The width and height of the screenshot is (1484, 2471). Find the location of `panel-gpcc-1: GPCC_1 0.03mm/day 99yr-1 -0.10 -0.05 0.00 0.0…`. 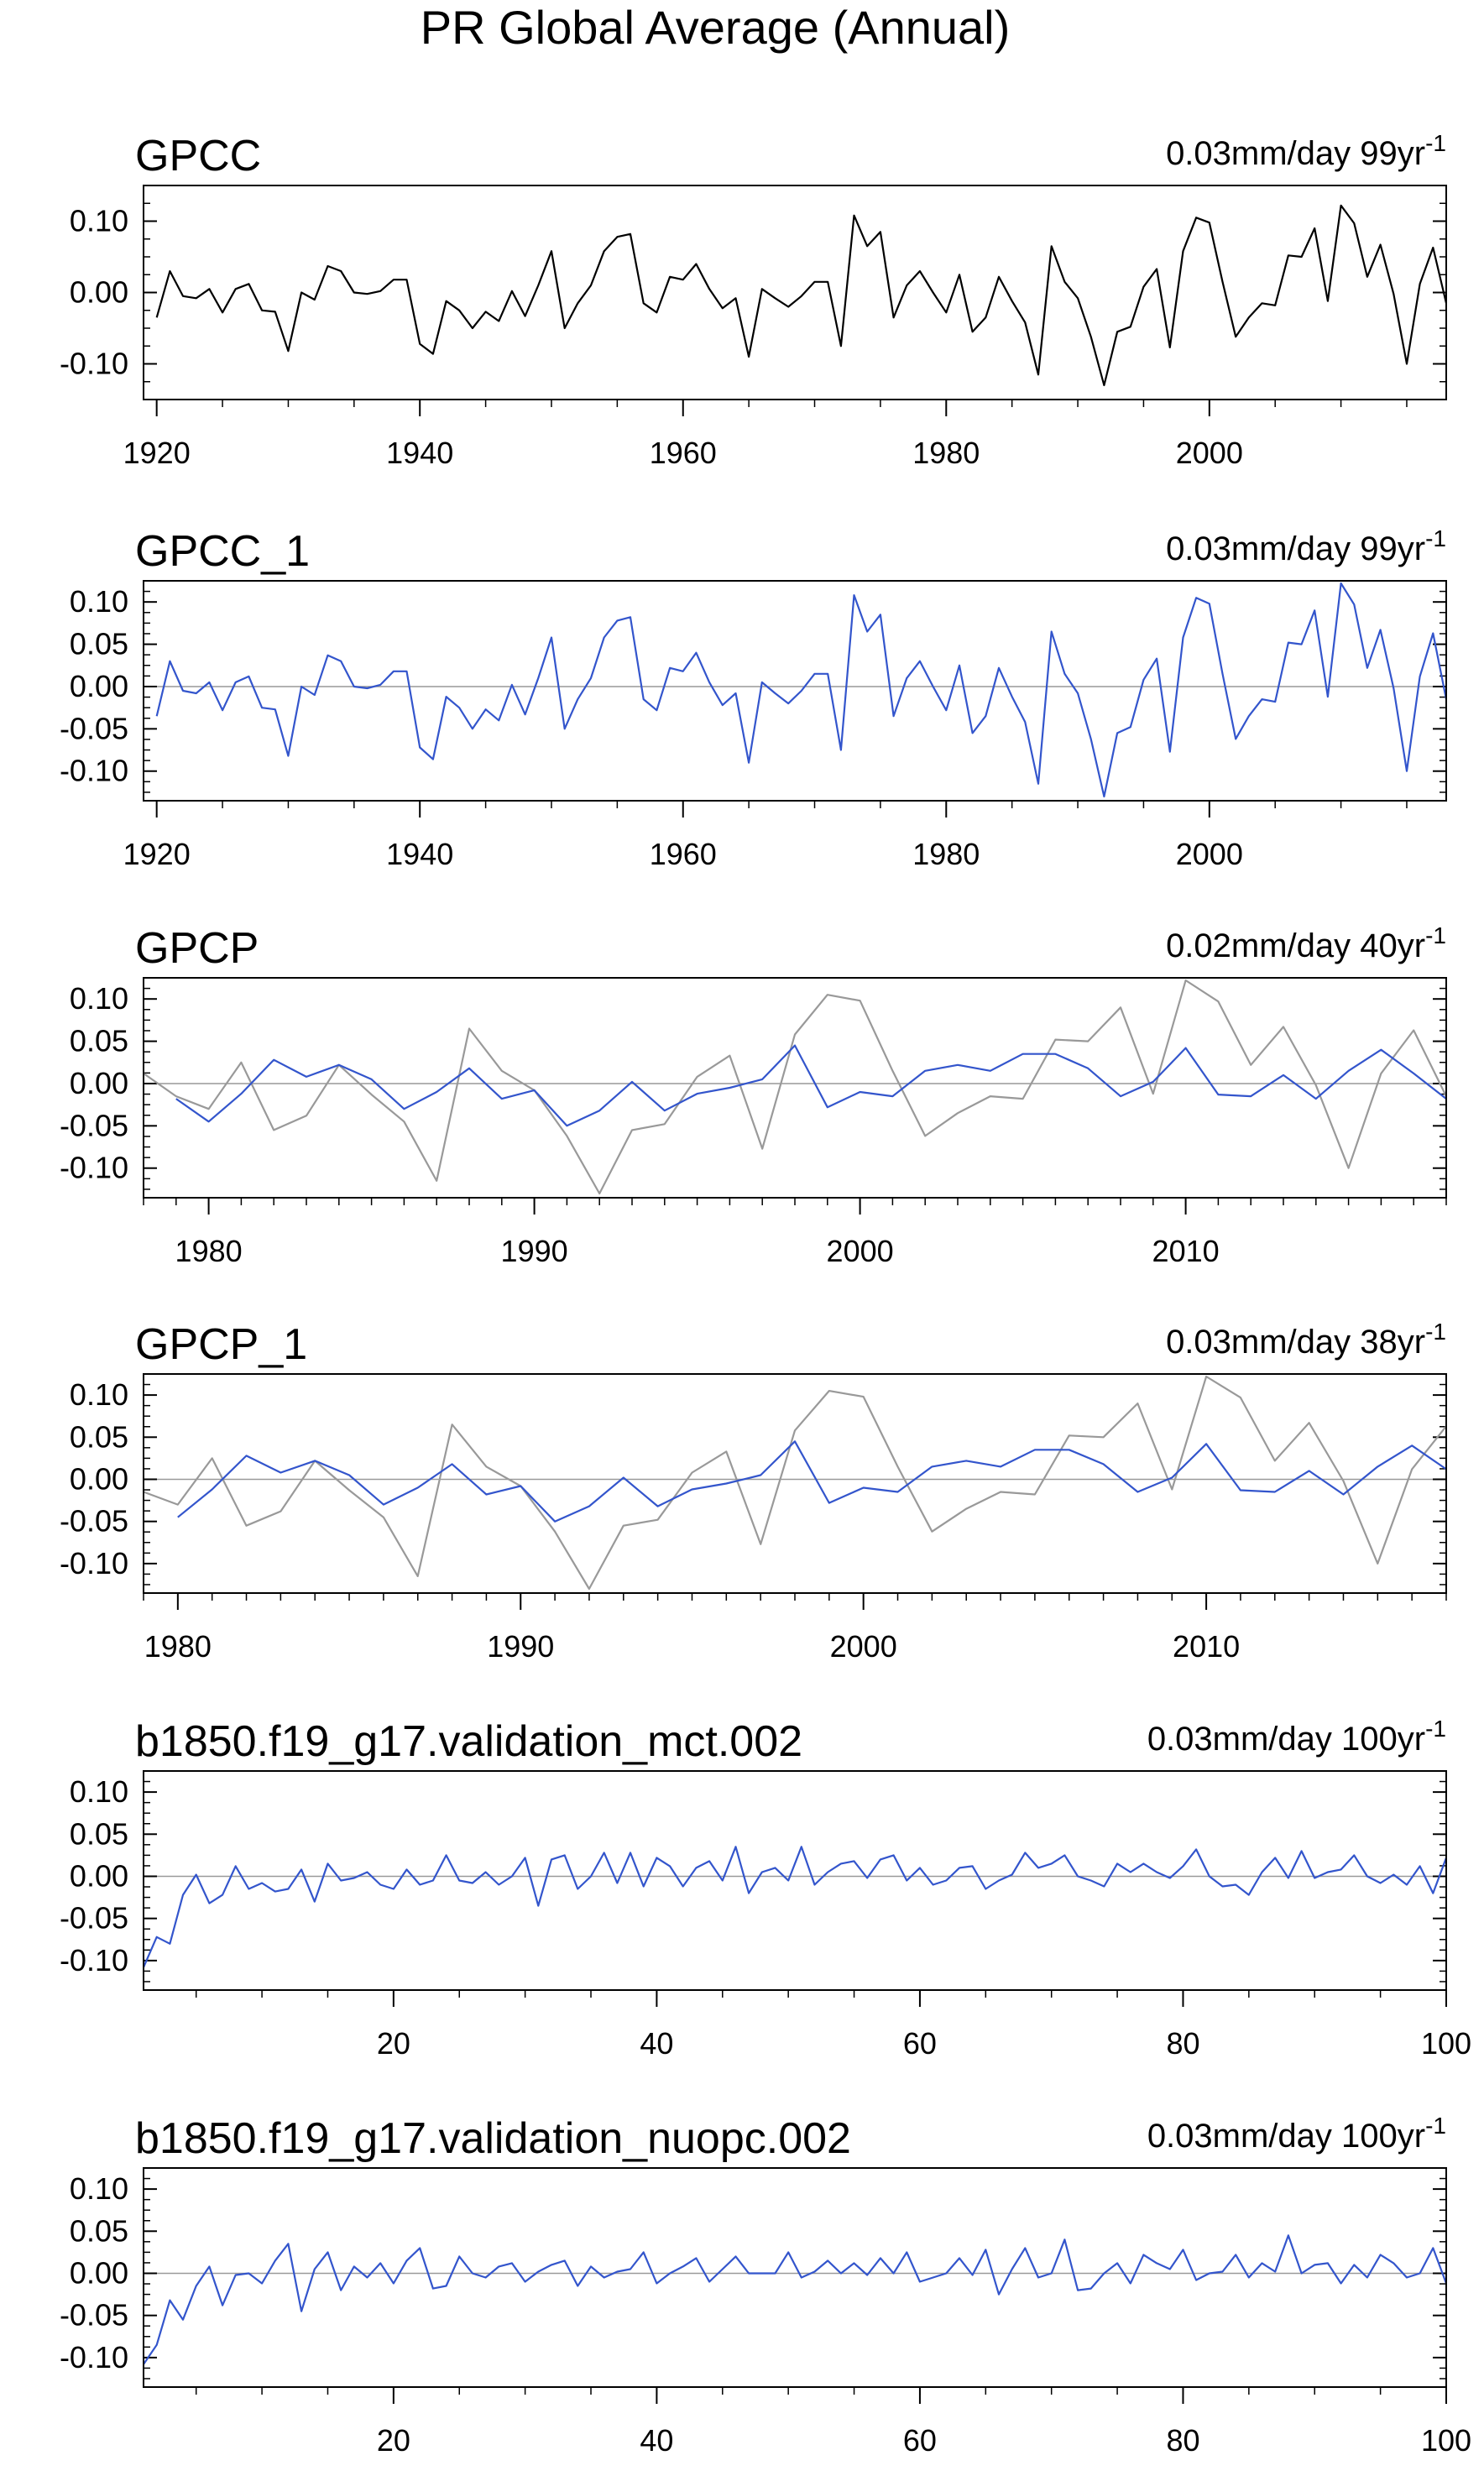

panel-gpcc-1: GPCC_1 0.03mm/day 99yr-1 -0.10 -0.05 0.00 0.0… is located at coordinates (754, 698).